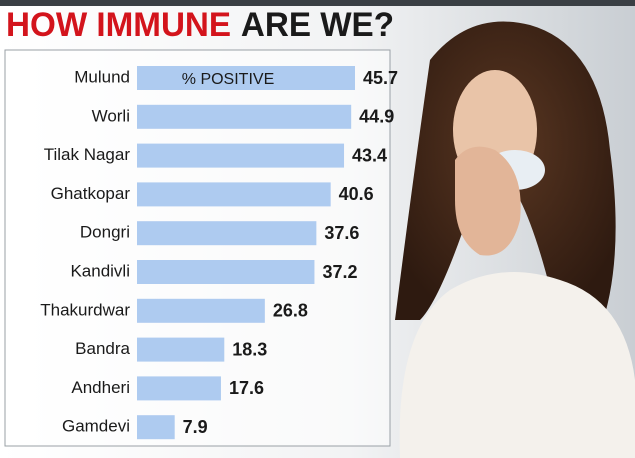 The width and height of the screenshot is (635, 458). I want to click on category-label: Gamdevi, so click(96, 426).